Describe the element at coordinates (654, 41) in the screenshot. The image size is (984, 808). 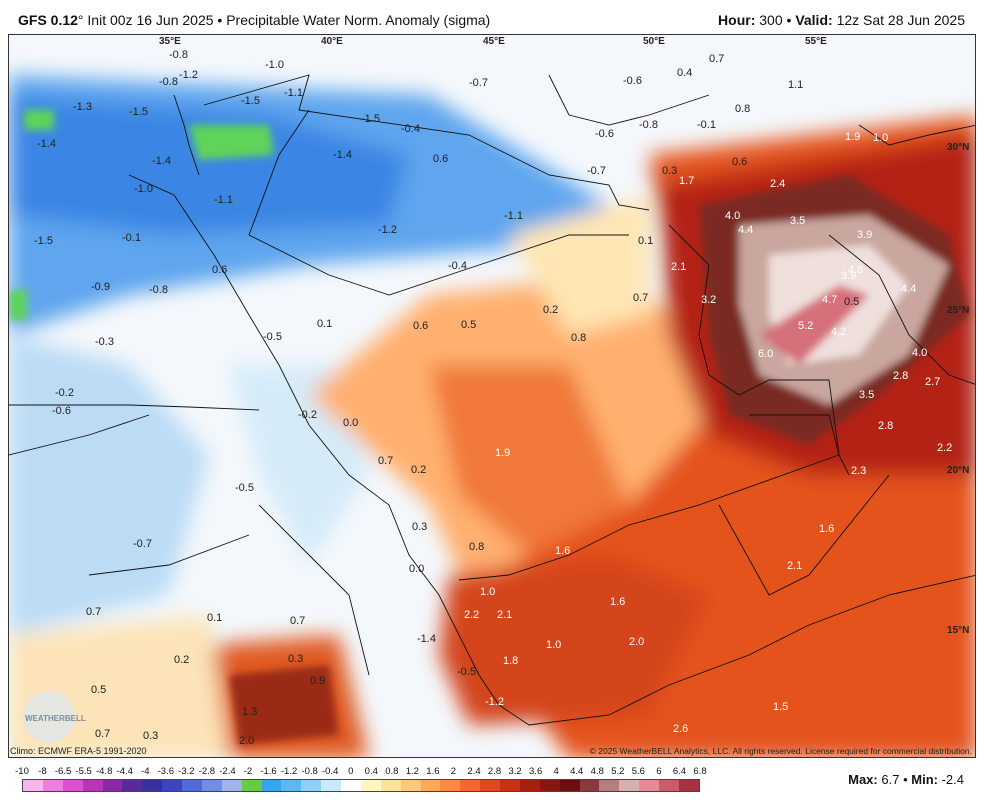
I see `lon-label: 50°E` at that location.